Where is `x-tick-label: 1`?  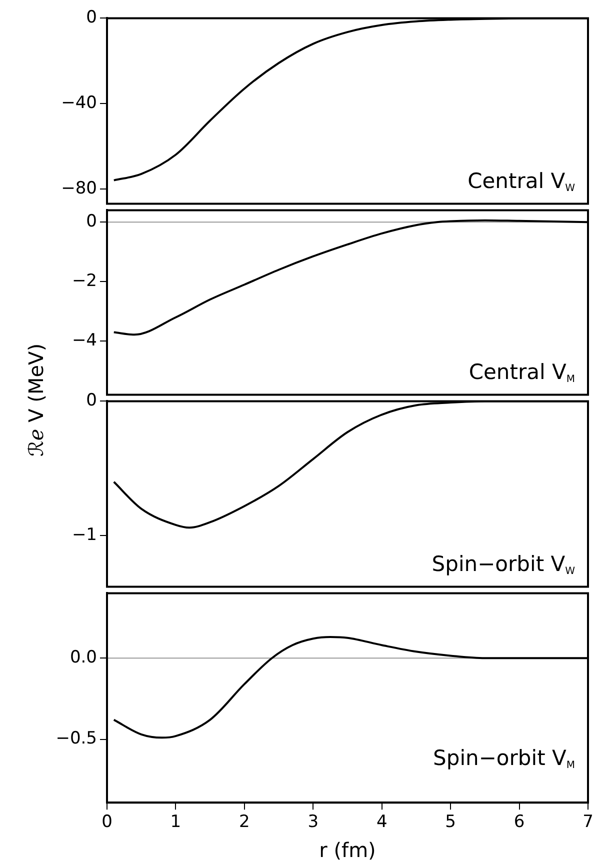 x-tick-label: 1 is located at coordinates (176, 822).